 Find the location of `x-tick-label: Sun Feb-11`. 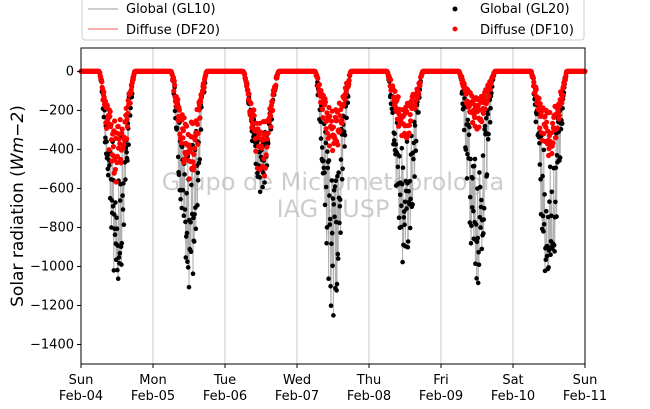

x-tick-label: Sun Feb-11 is located at coordinates (585, 388).